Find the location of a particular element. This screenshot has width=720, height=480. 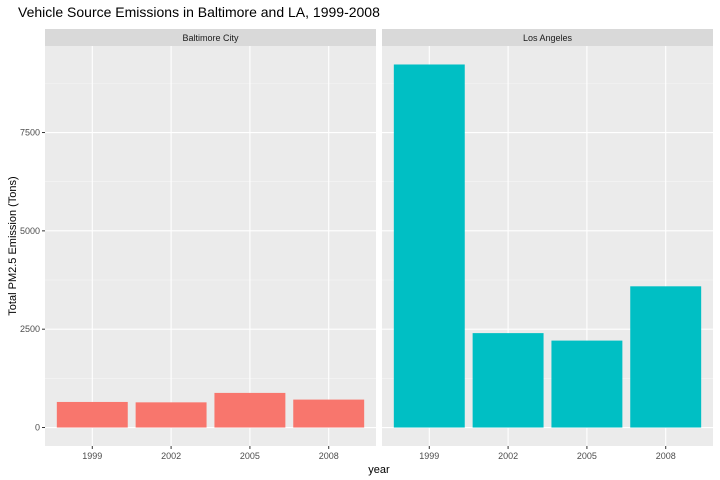

strip-label-los-angeles: Los Angeles is located at coordinates (548, 38).